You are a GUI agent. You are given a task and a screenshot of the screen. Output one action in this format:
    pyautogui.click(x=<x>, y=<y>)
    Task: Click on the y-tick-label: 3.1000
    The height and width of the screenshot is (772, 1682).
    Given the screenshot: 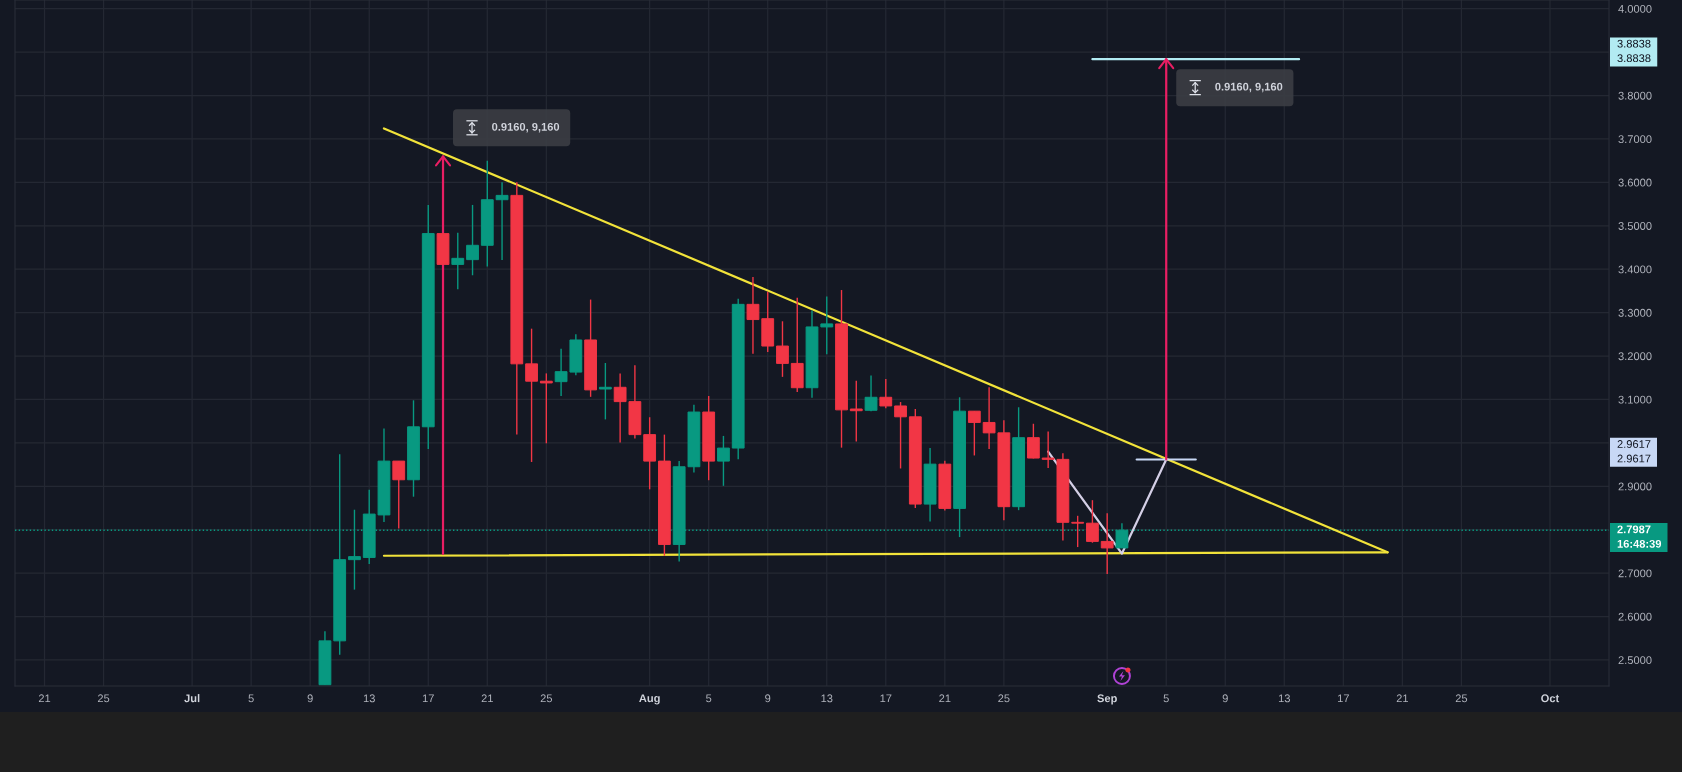 What is the action you would take?
    pyautogui.click(x=1635, y=399)
    